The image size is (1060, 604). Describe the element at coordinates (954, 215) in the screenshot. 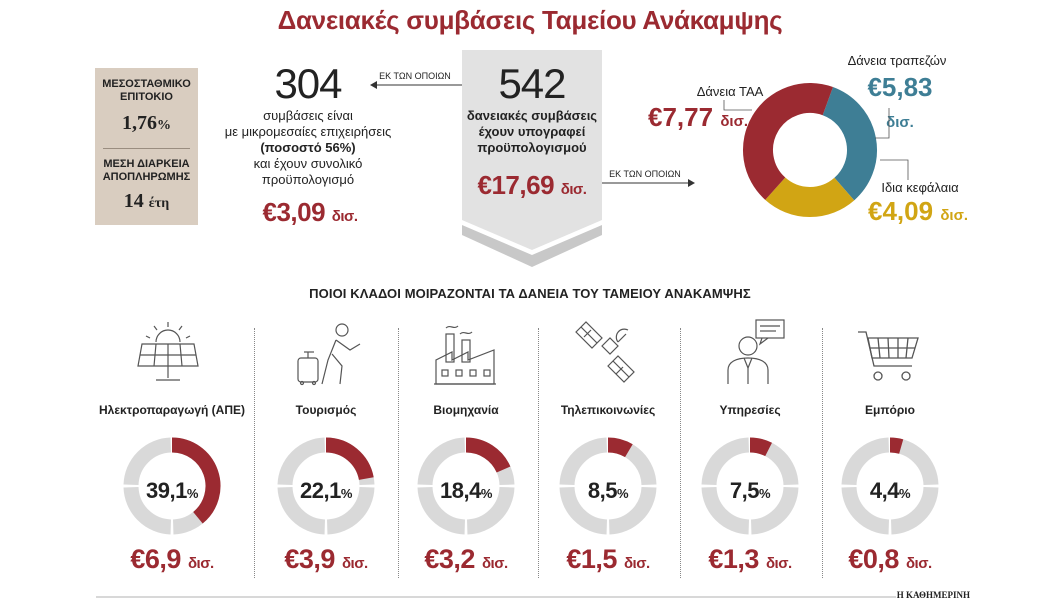

I see `equity-unit: δισ.` at that location.